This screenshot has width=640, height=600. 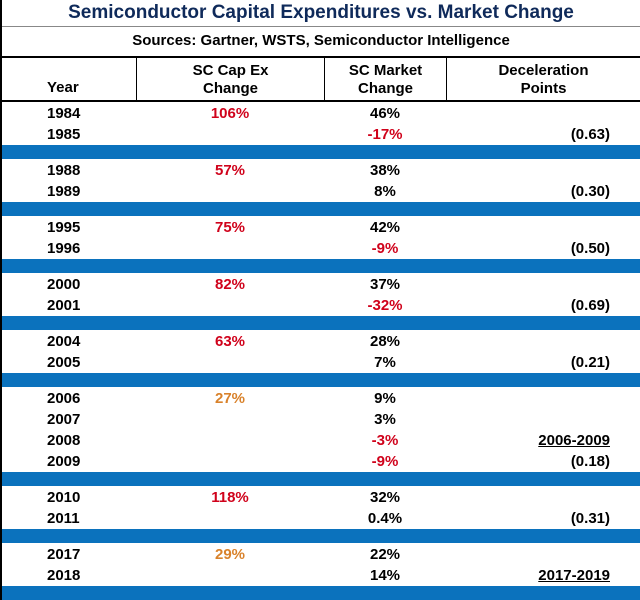 I want to click on capex-cell: 27%, so click(x=230, y=398).